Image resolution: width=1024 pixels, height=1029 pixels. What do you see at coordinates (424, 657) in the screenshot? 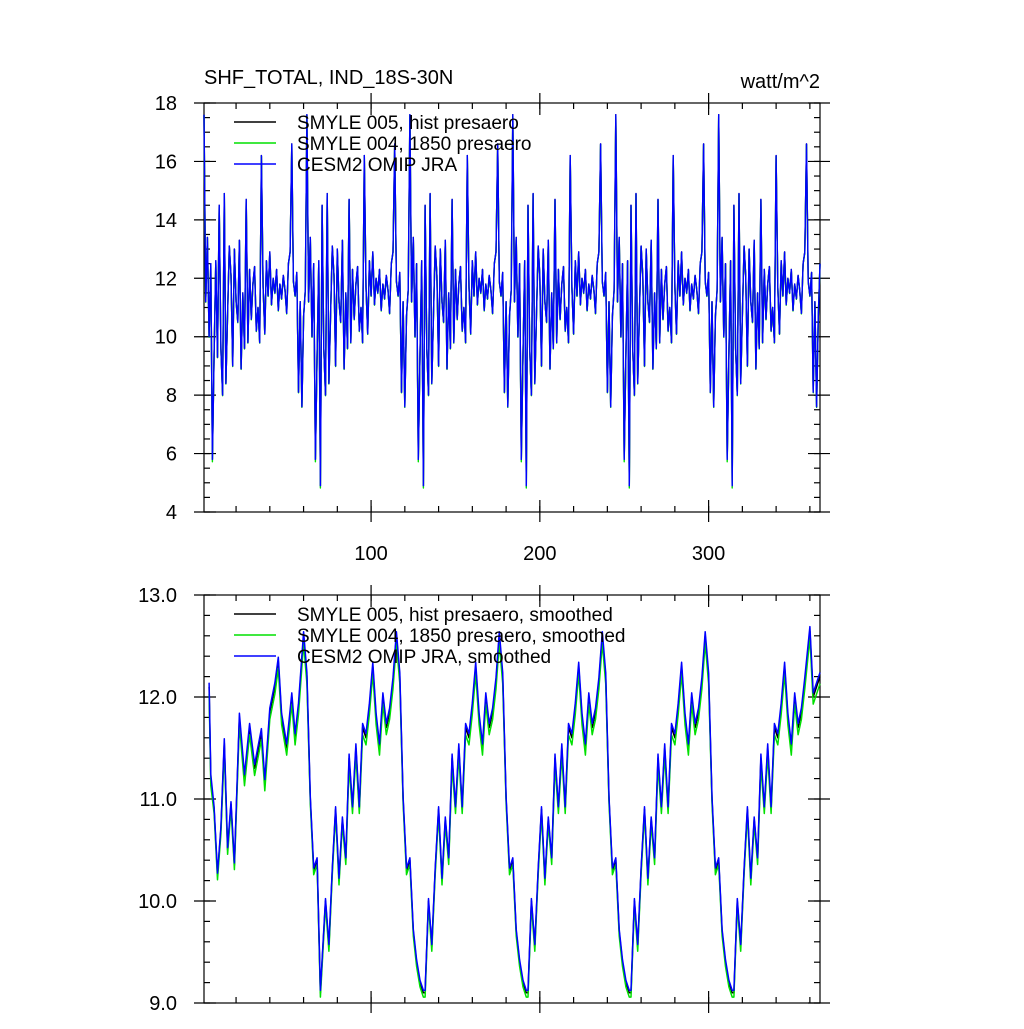
I see `legend-label: CESM2 OMIP JRA, smoothed` at bounding box center [424, 657].